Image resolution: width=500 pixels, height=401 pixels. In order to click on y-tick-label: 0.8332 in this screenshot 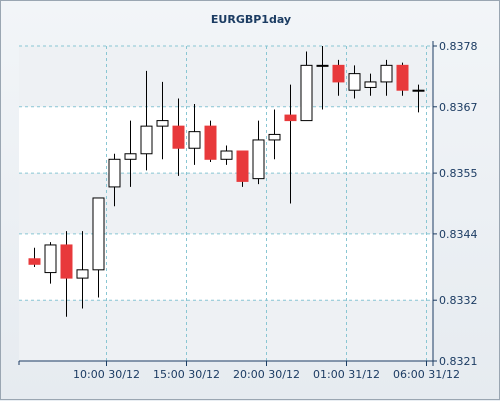, I will do `click(458, 300)`.